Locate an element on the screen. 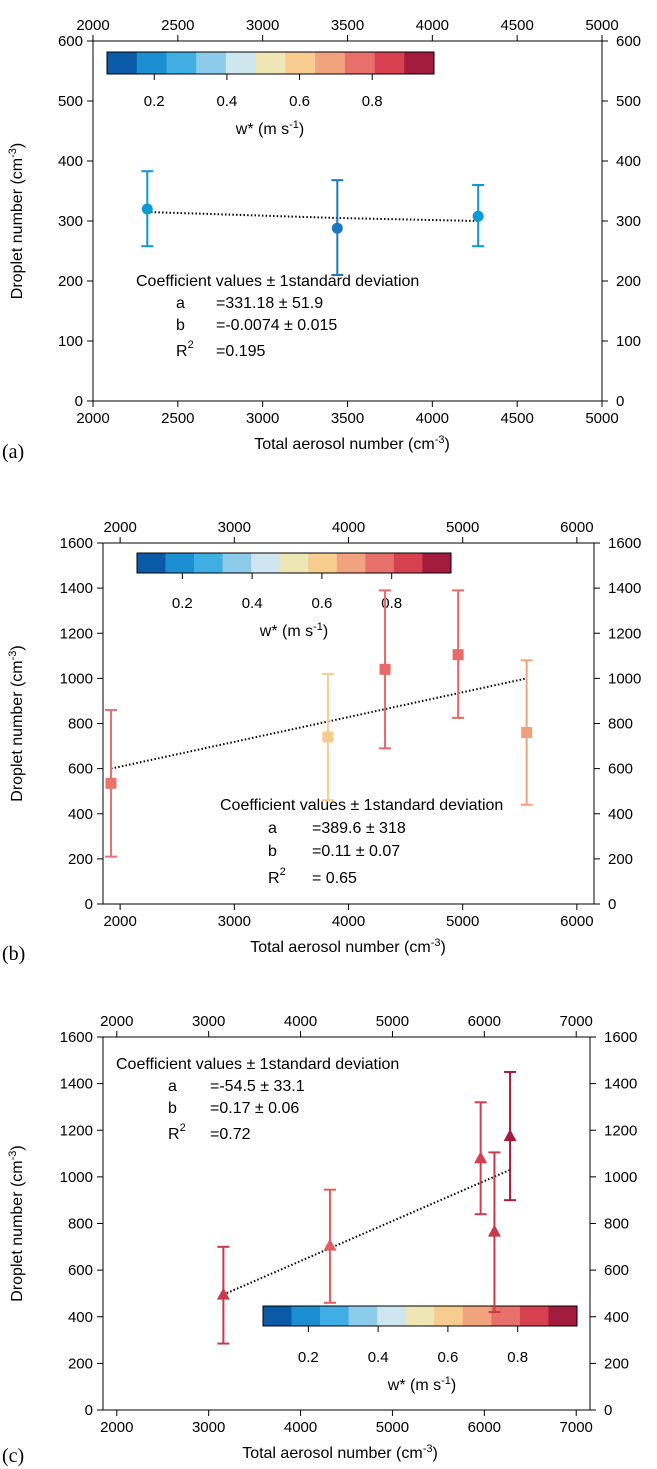  annotation-r-value: =0.72 is located at coordinates (230, 1134).